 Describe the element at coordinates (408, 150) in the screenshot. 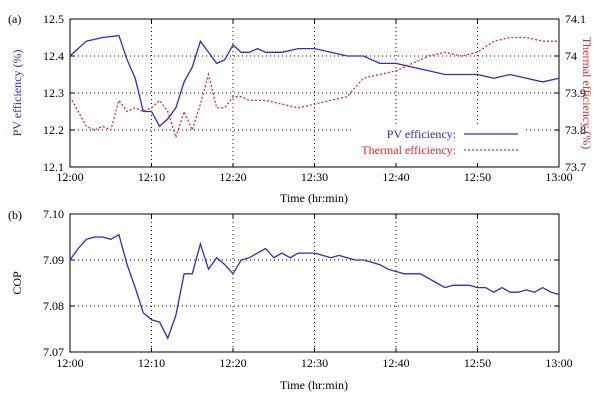

I see `legend-thermal-label: Thermal efficiency:` at that location.